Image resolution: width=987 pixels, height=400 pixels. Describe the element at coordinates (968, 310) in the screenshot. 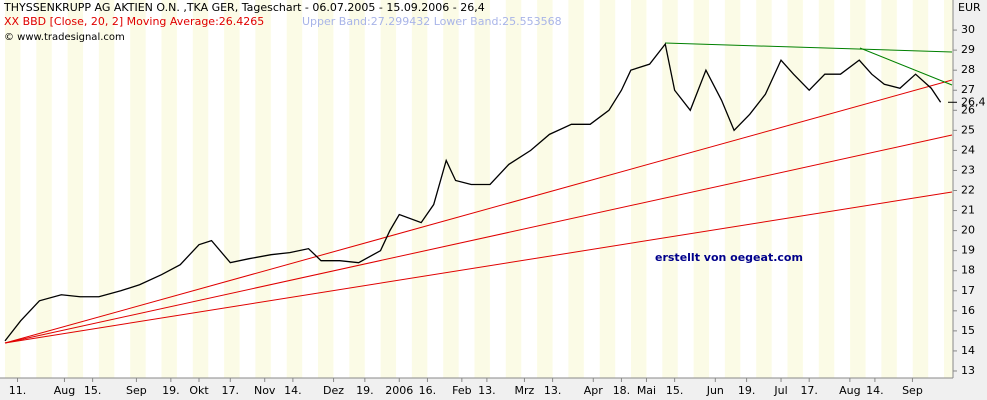

I see `y-tick-label: 16` at that location.